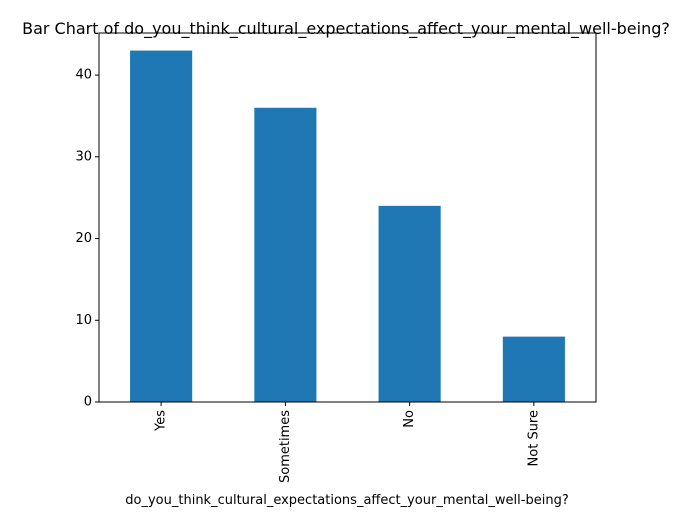 This screenshot has width=693, height=519. What do you see at coordinates (347, 442) in the screenshot?
I see `x-axis-ticks: Yes Sometimes No Not Sure` at bounding box center [347, 442].